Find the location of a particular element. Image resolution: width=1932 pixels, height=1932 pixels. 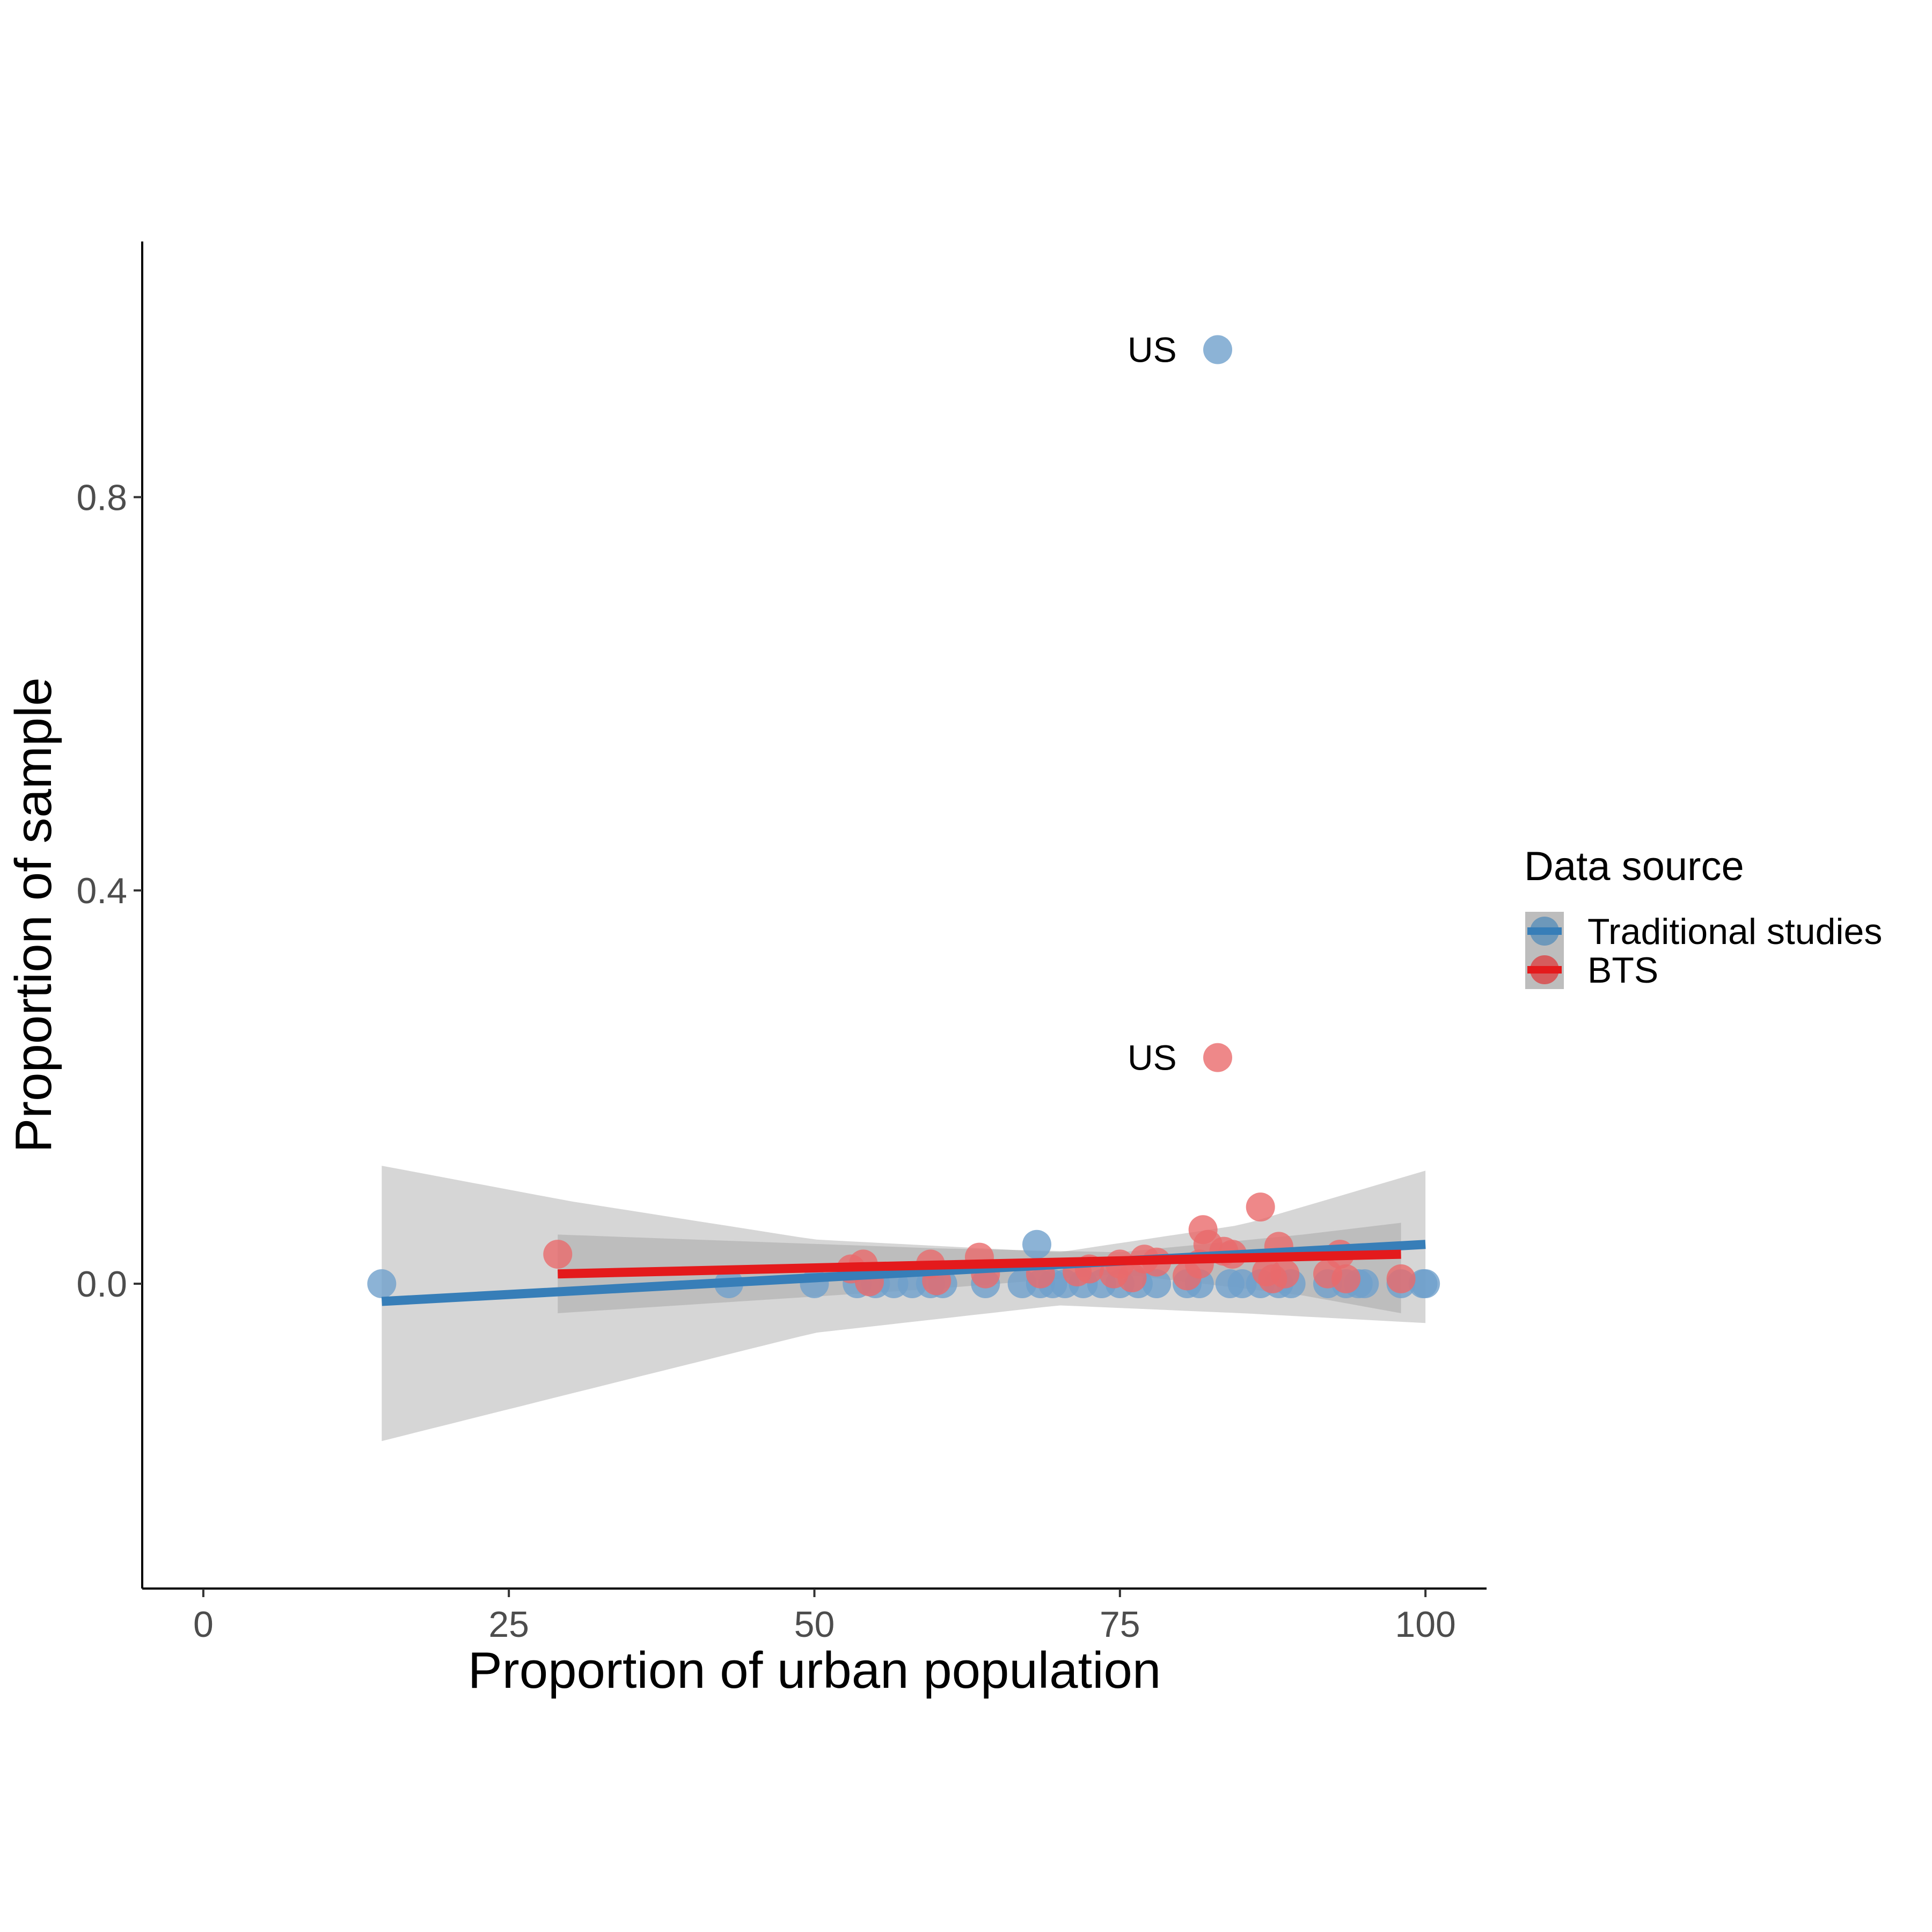

y-axis-title: Proportion of sample is located at coordinates (33, 915).